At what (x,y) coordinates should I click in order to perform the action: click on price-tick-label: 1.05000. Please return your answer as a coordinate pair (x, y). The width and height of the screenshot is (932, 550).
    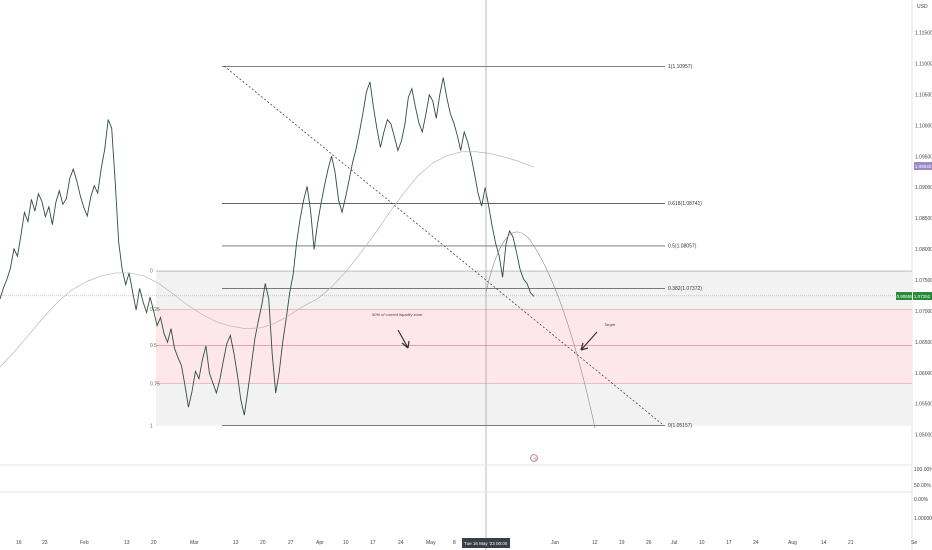
    Looking at the image, I should click on (923, 436).